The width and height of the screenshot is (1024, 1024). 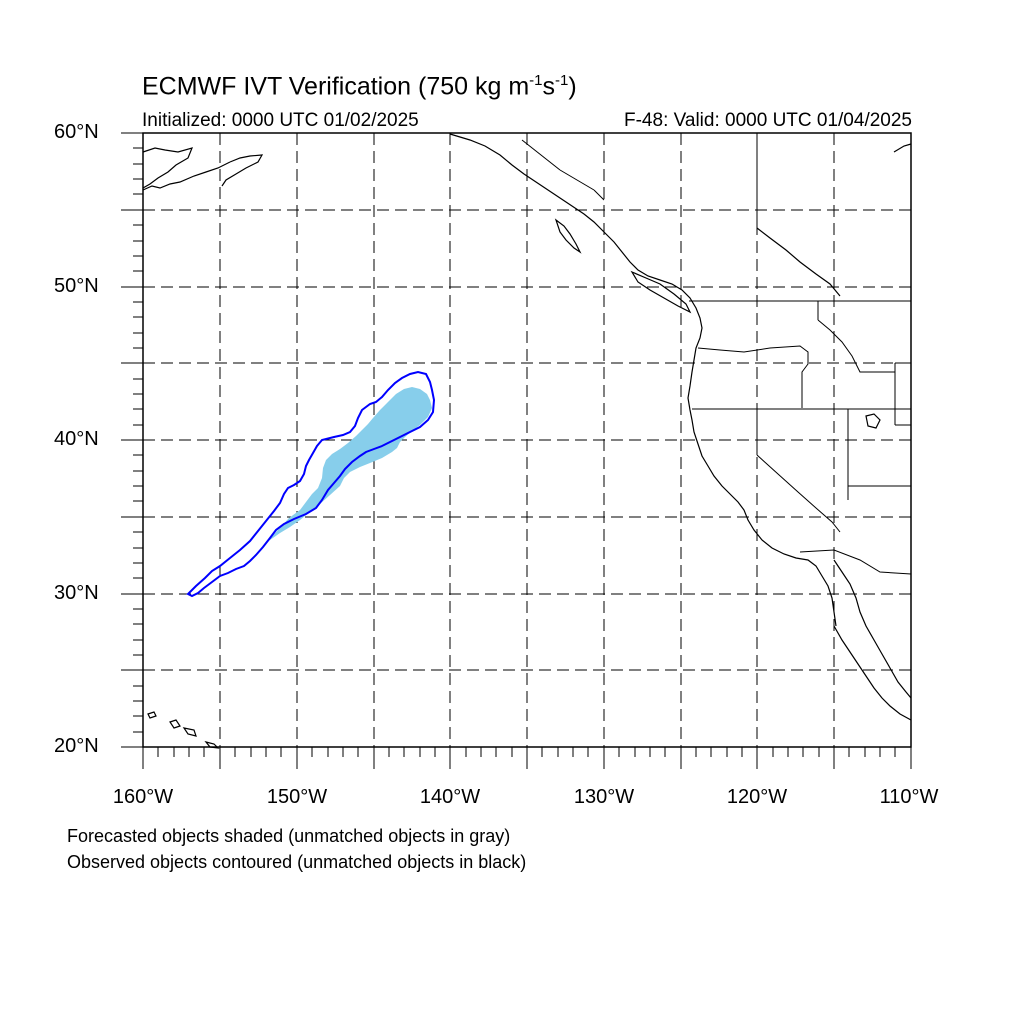 What do you see at coordinates (757, 797) in the screenshot?
I see `lon-label-120w: 120°W` at bounding box center [757, 797].